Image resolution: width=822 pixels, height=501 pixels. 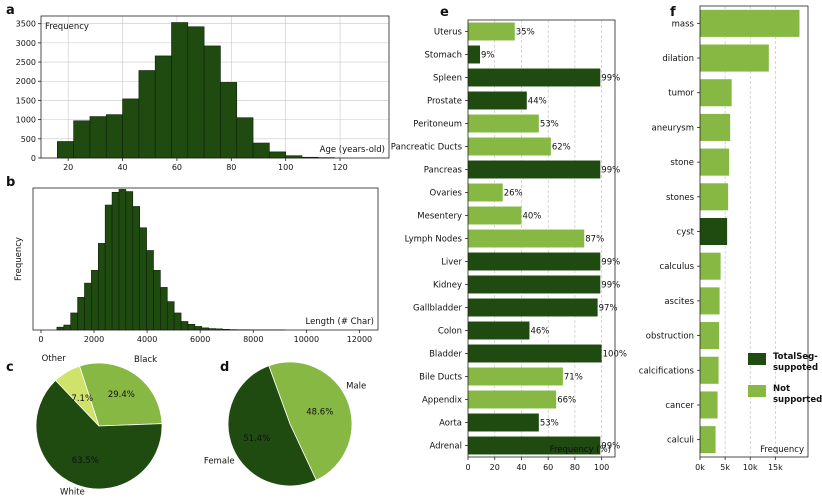 What do you see at coordinates (573, 378) in the screenshot?
I see `value-label: 71%` at bounding box center [573, 378].